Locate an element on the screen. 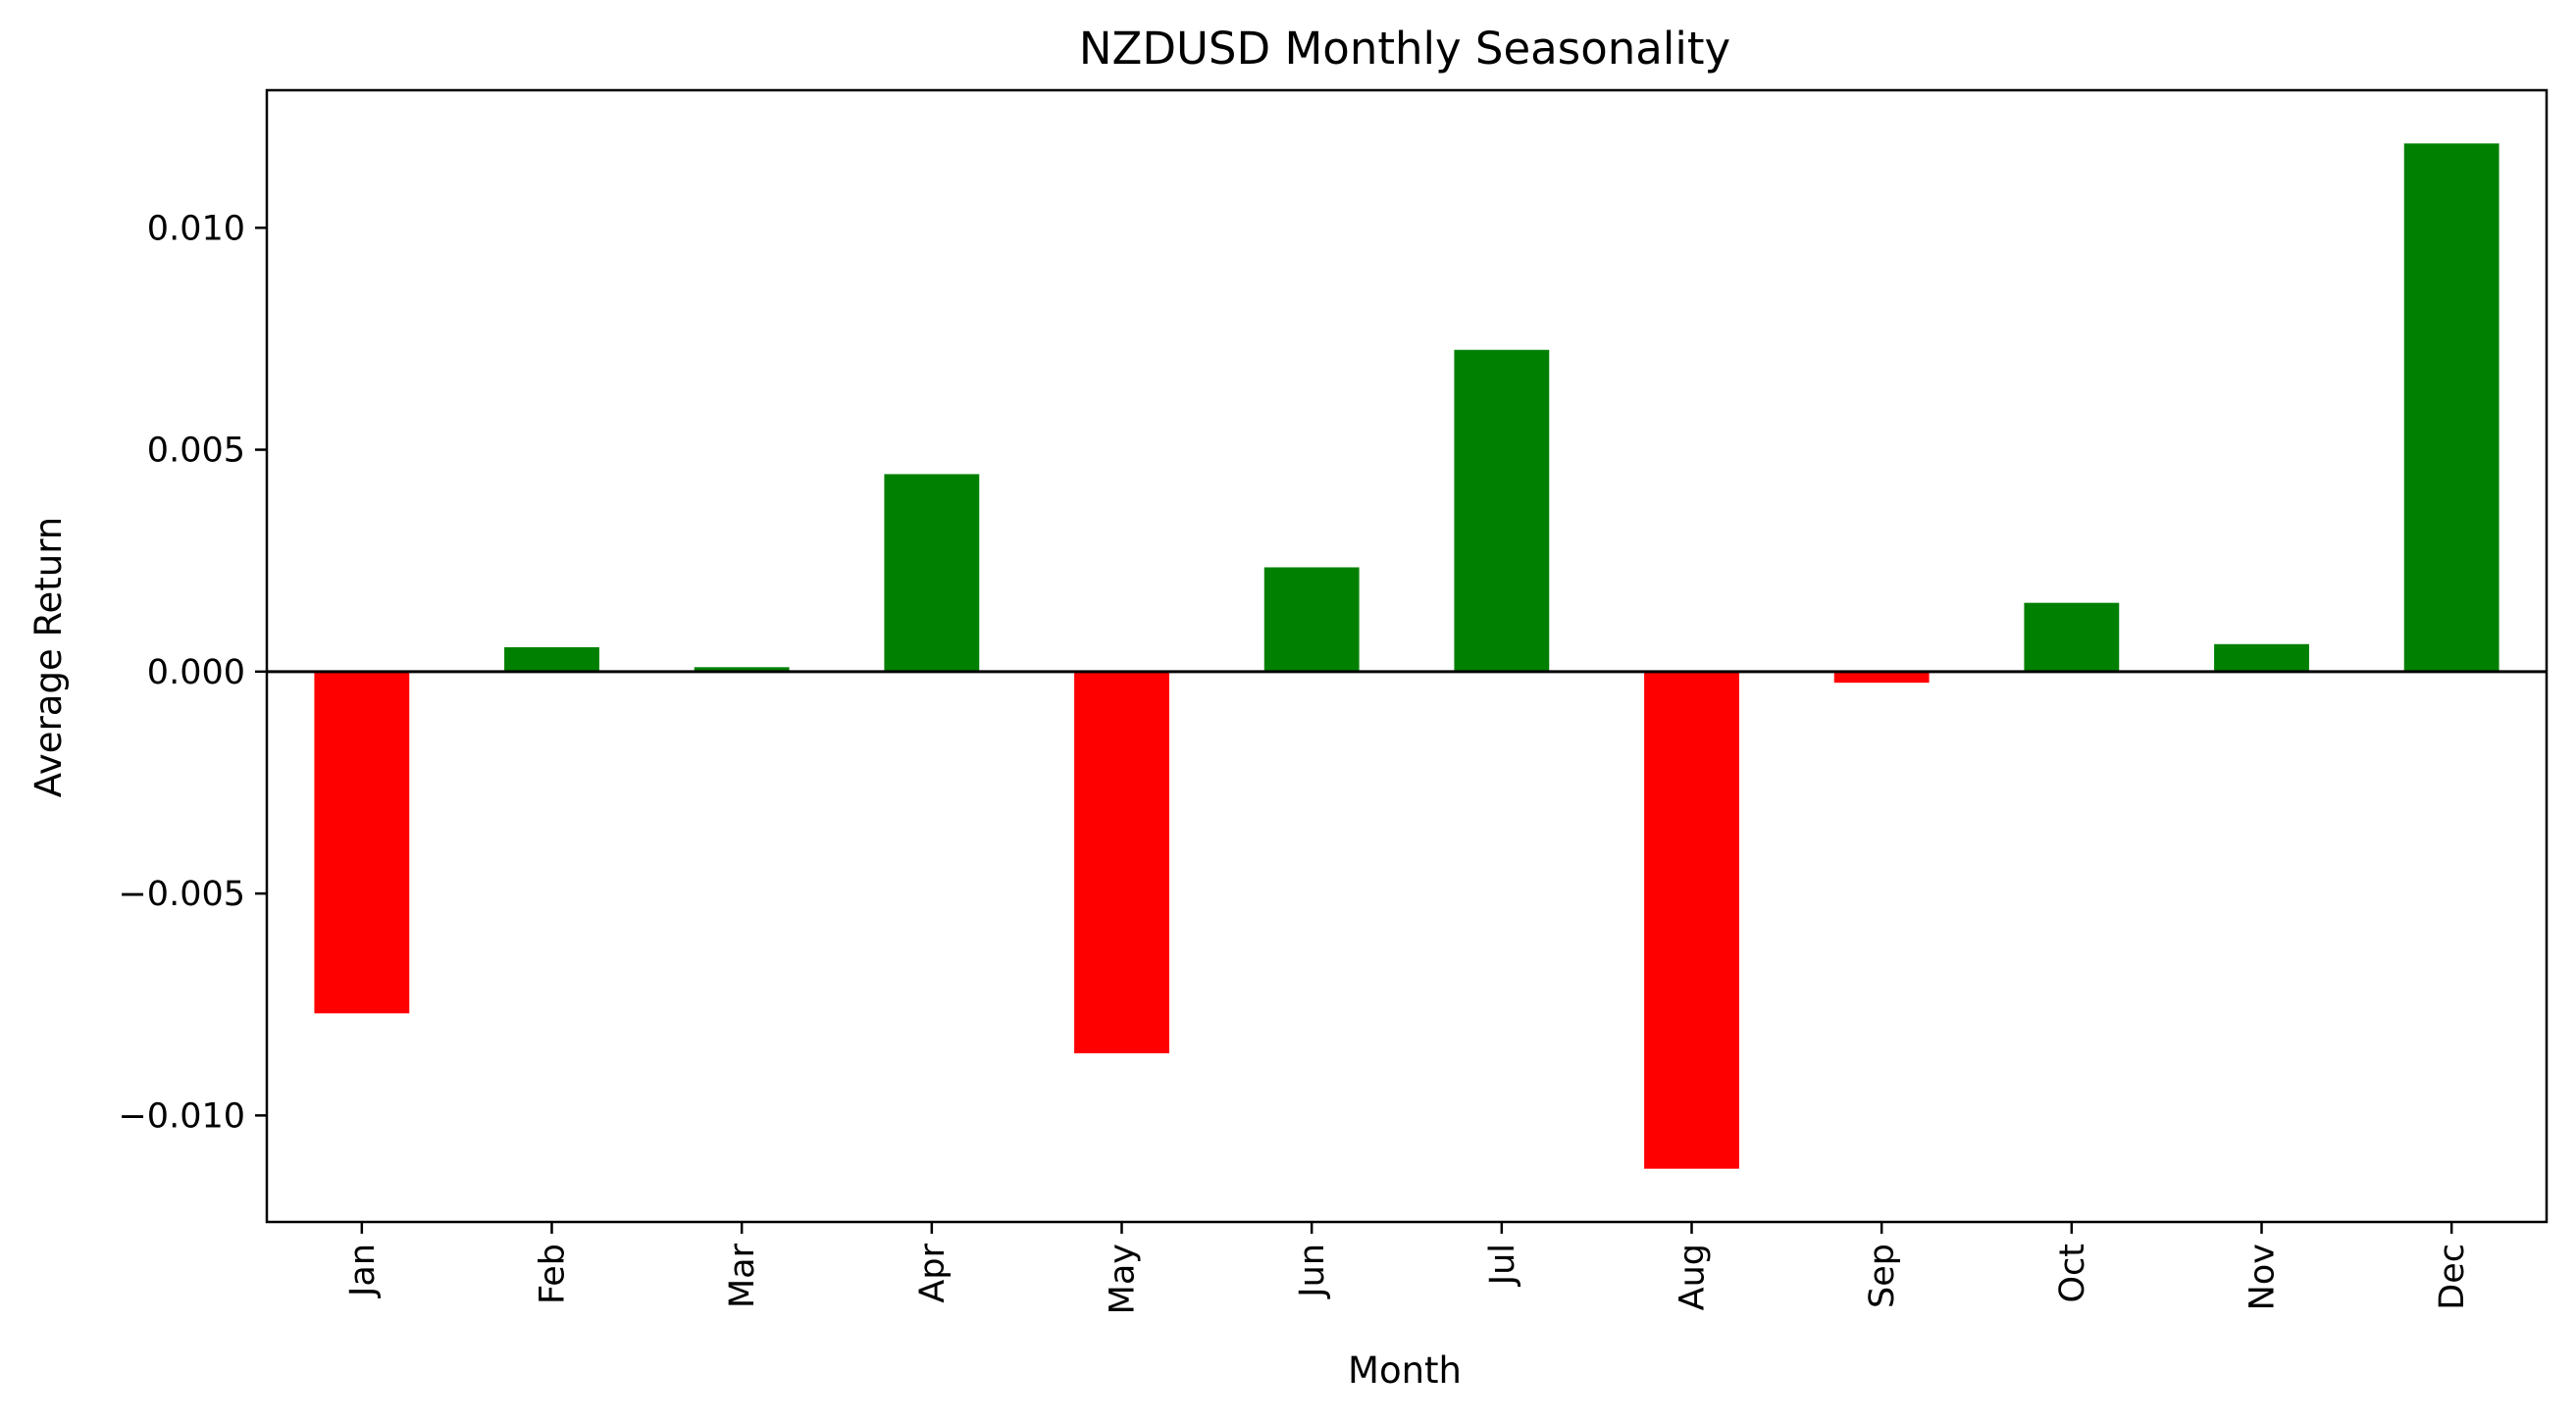  bar-dec is located at coordinates (2451, 407).